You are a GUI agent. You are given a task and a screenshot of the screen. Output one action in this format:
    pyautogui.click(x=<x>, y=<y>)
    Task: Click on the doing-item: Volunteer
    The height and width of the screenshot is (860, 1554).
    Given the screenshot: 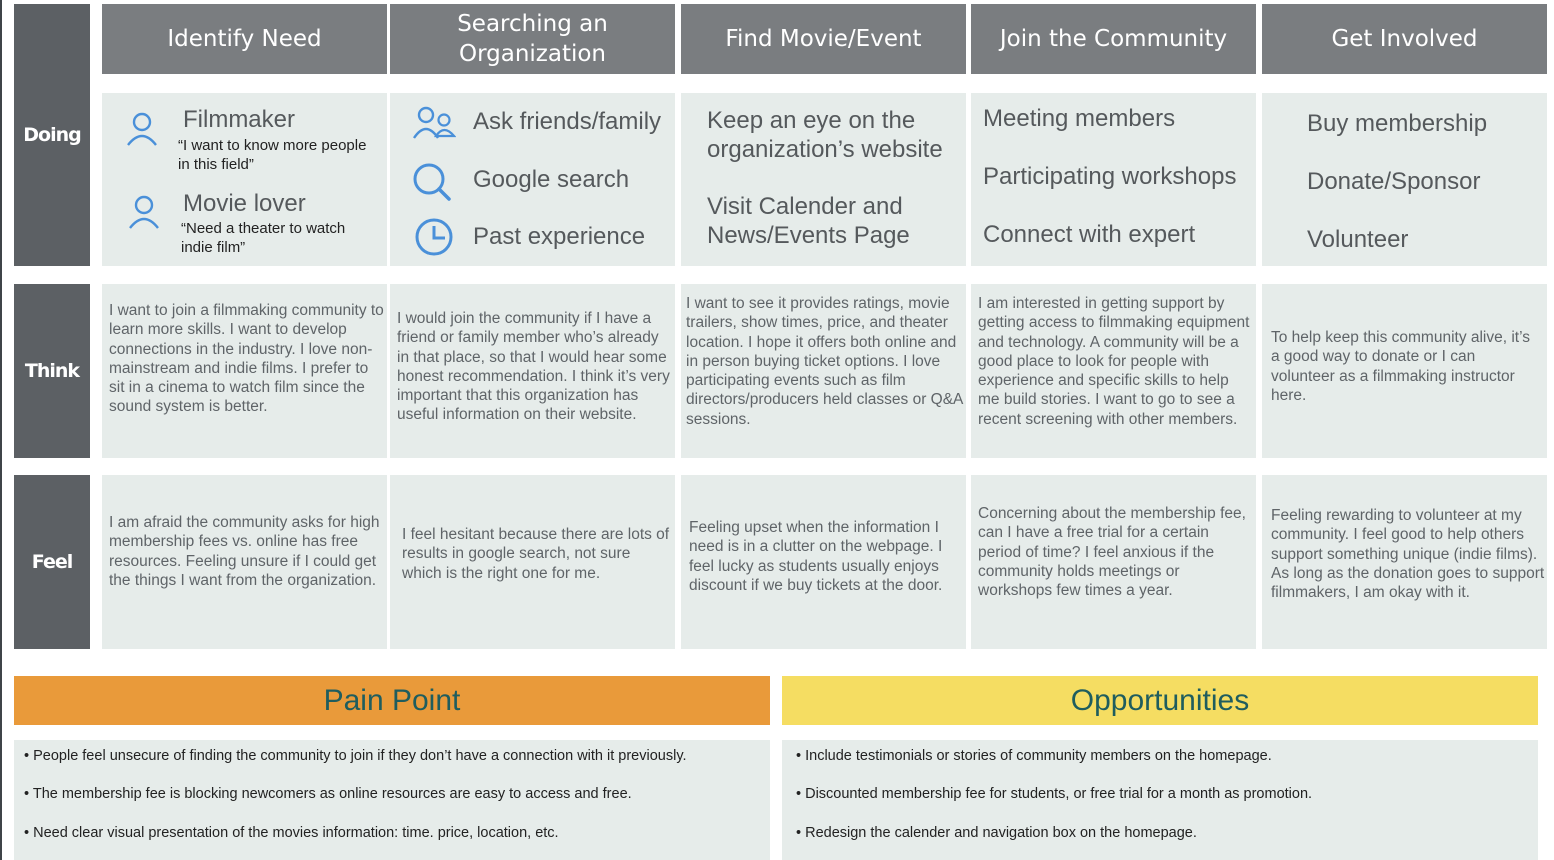 What is the action you would take?
    pyautogui.click(x=1358, y=239)
    